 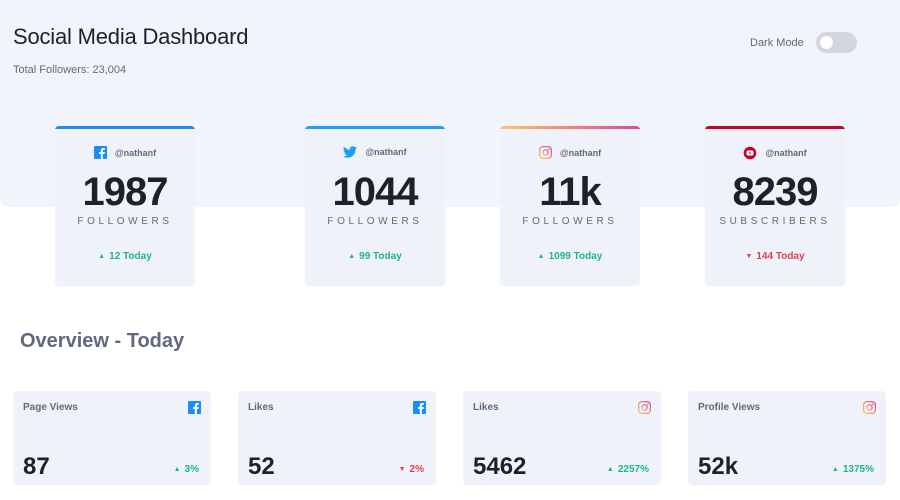 I want to click on dark-mode-toggle, so click(x=836, y=42).